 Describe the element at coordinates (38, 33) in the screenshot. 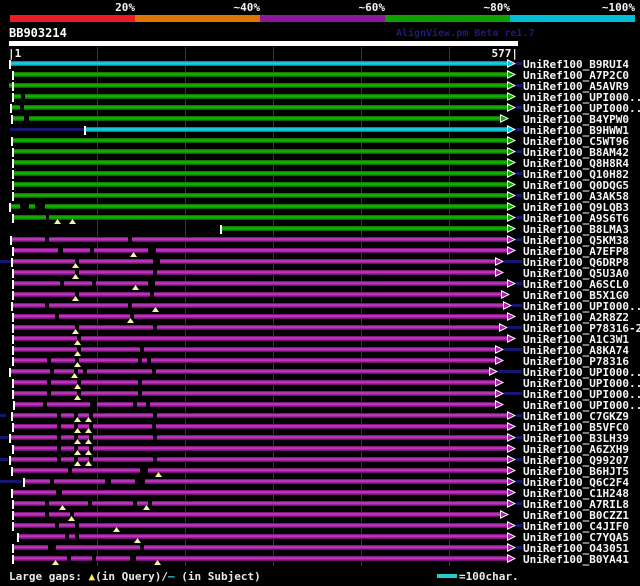

I see `query-title: BB903214` at that location.